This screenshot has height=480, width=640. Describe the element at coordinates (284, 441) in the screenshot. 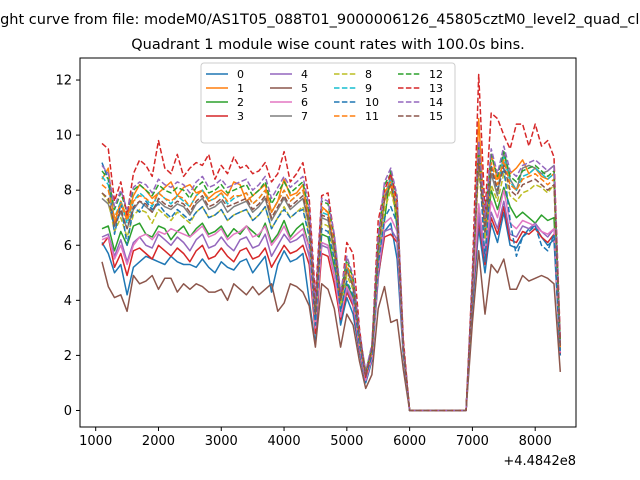

I see `x-tick-label: 4000` at that location.